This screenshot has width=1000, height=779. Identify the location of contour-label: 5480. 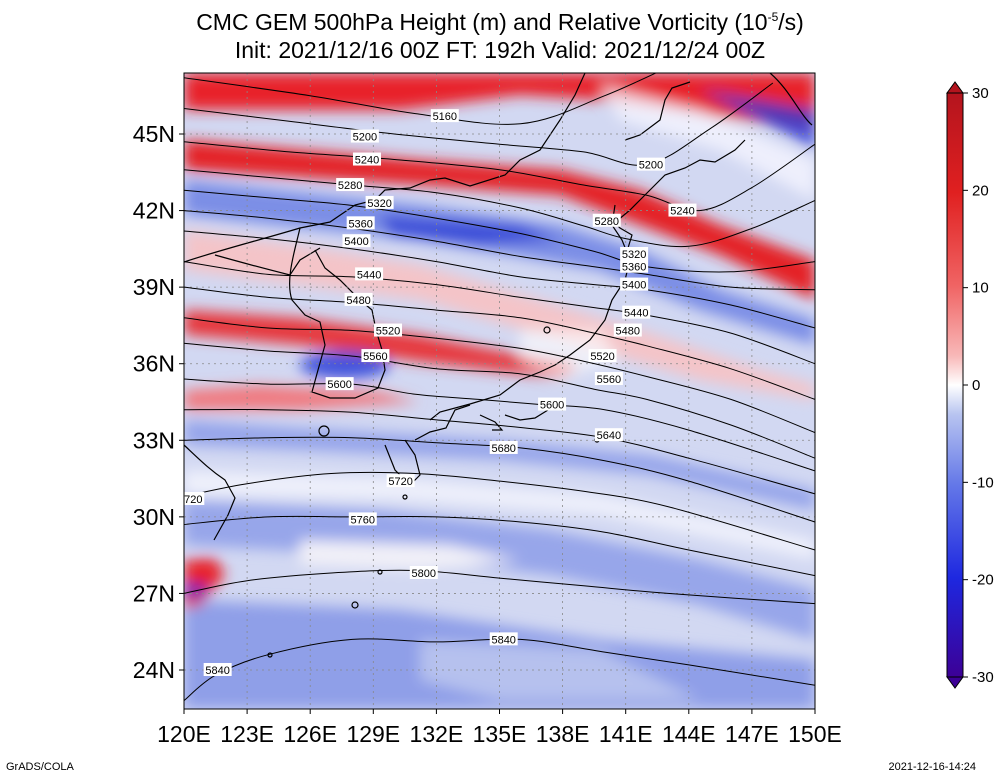
(628, 332).